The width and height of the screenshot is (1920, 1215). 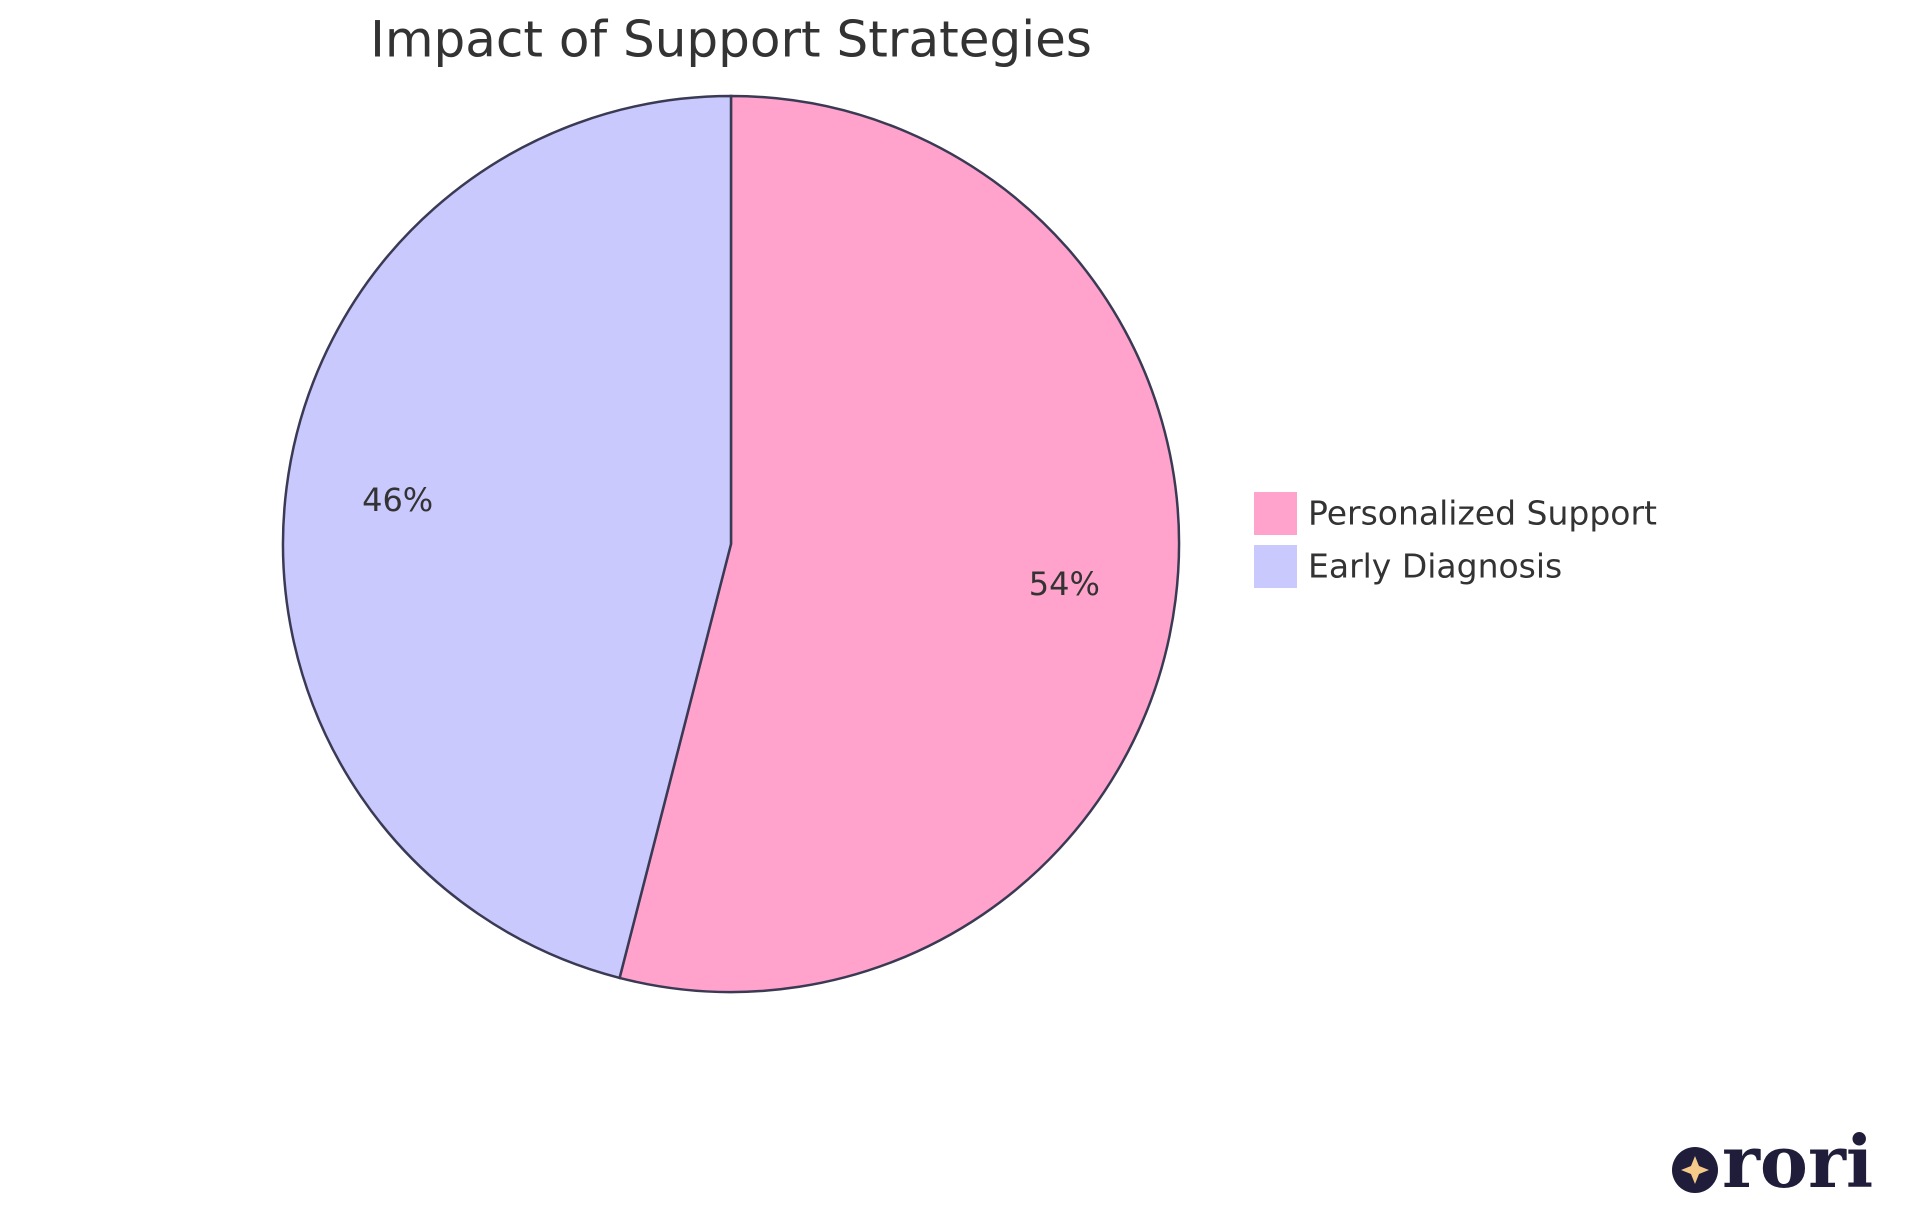 What do you see at coordinates (1695, 1170) in the screenshot?
I see `logo-star` at bounding box center [1695, 1170].